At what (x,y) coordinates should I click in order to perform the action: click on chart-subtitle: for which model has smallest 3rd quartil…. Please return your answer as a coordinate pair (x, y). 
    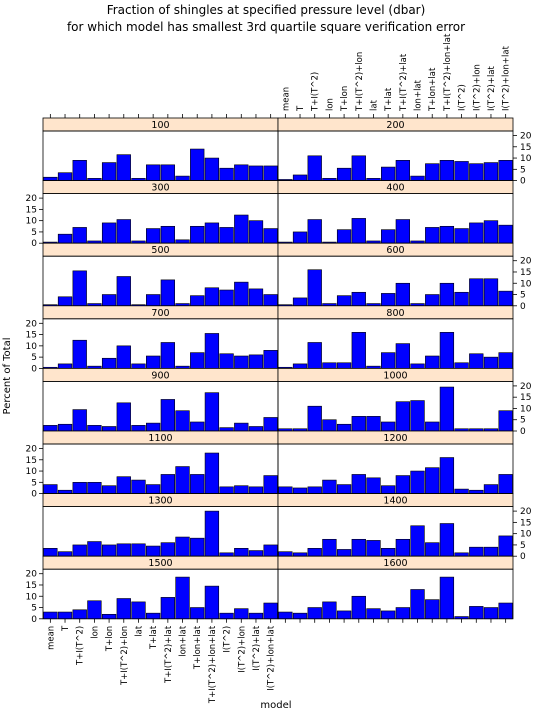
    Looking at the image, I should click on (266, 27).